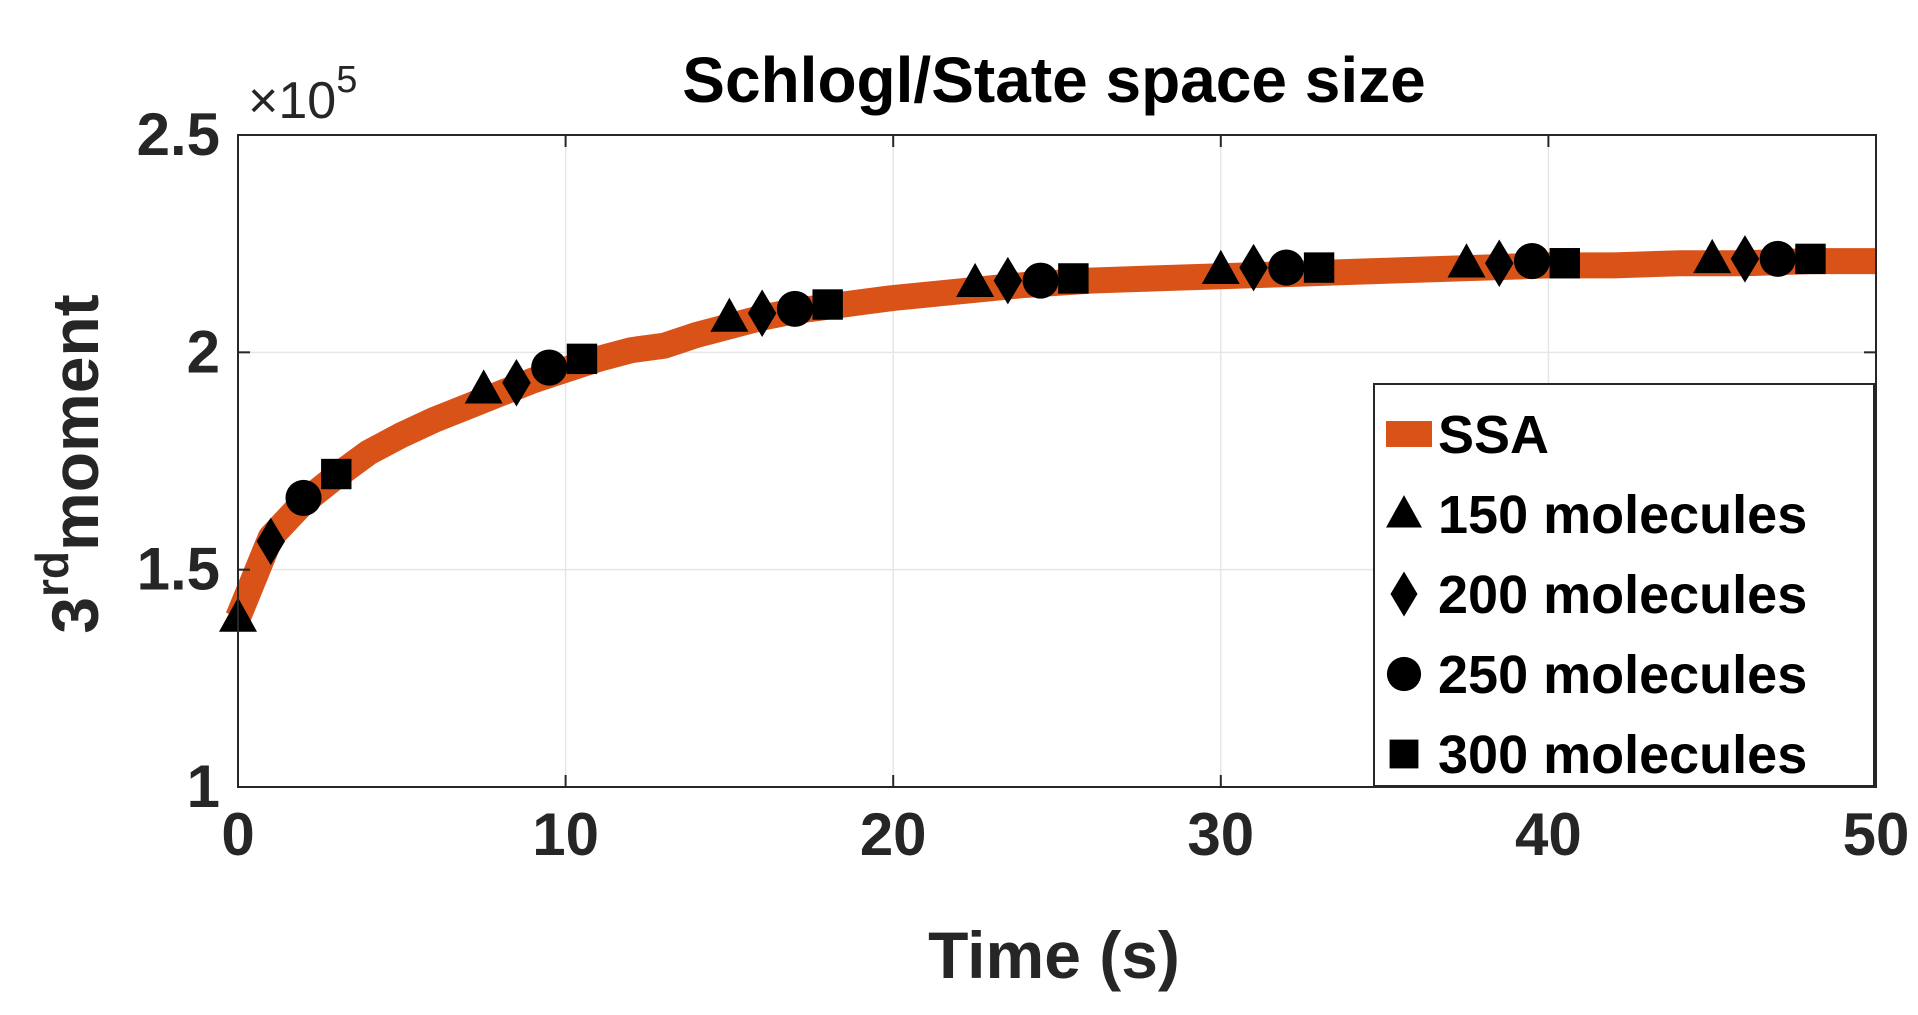  Describe the element at coordinates (1404, 754) in the screenshot. I see `legend-swatch-square` at that location.